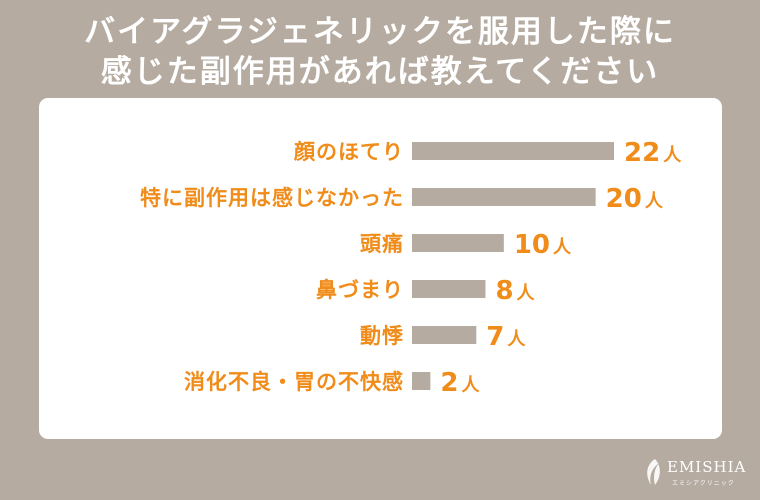 The height and width of the screenshot is (500, 760). Describe the element at coordinates (382, 244) in the screenshot. I see `category-label: 頭痛` at that location.